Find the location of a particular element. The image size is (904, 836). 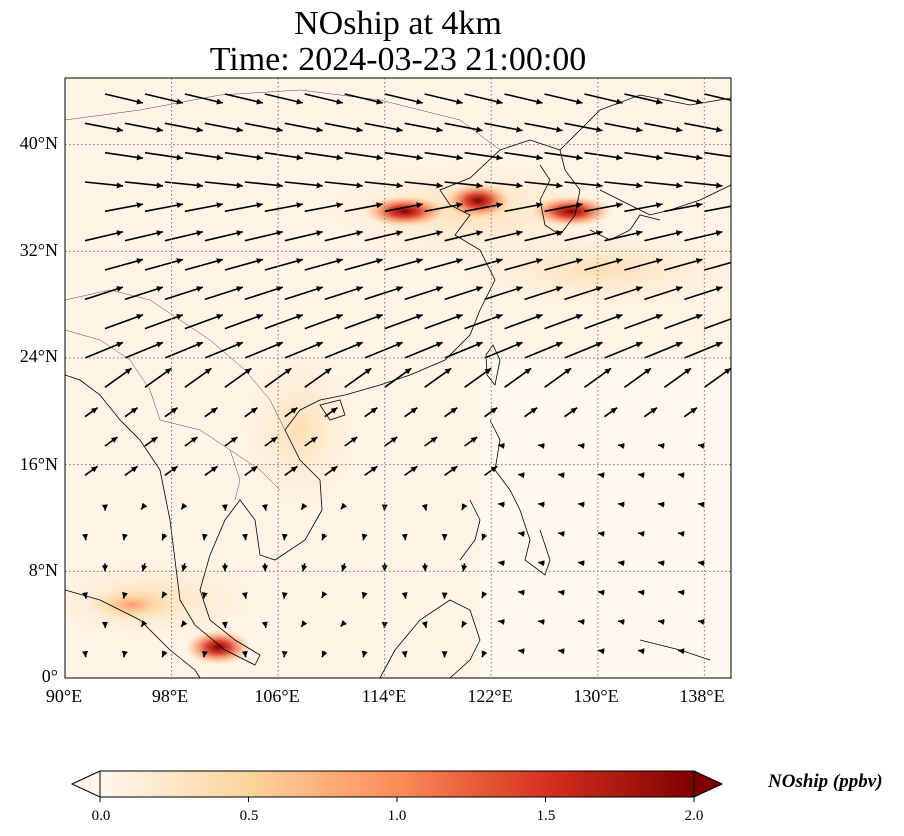

lat-tick-0: 0° is located at coordinates (49, 676).